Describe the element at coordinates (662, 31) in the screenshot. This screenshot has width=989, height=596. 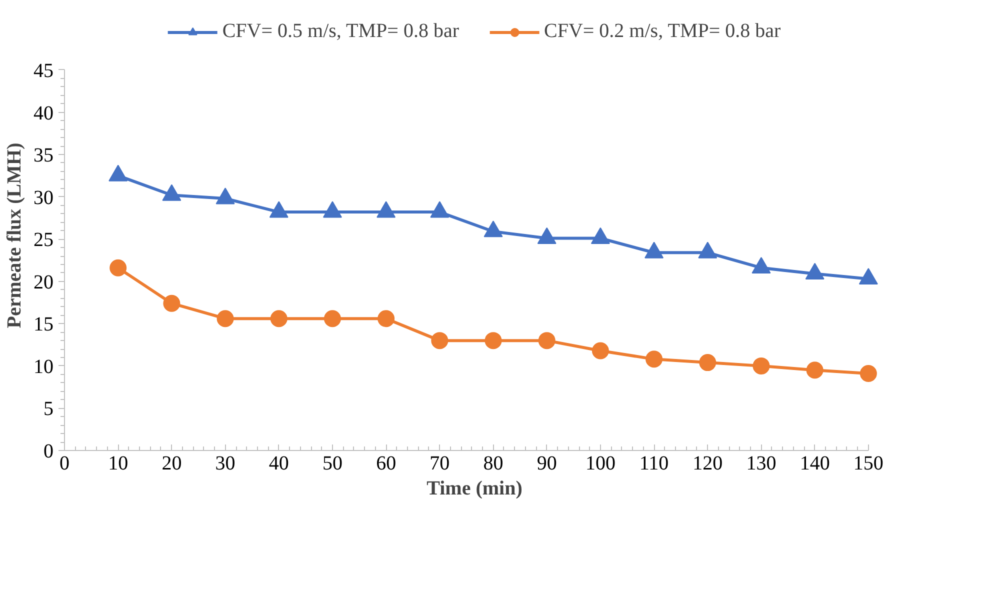
I see `legend-label: CFV= 0.2 m/s, TMP= 0.8 bar` at that location.